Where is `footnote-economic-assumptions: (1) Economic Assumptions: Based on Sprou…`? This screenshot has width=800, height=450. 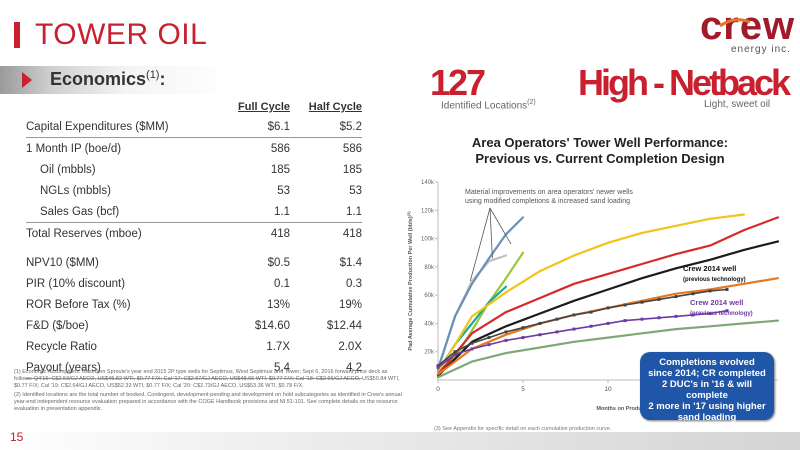 footnote-economic-assumptions: (1) Economic Assumptions: Based on Sprou… is located at coordinates (207, 379).